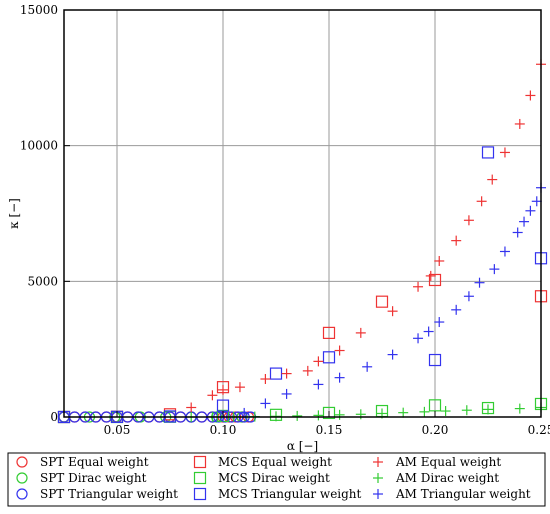 Image resolution: width=550 pixels, height=514 pixels. I want to click on legend-entry: AM Equal weight, so click(437, 462).